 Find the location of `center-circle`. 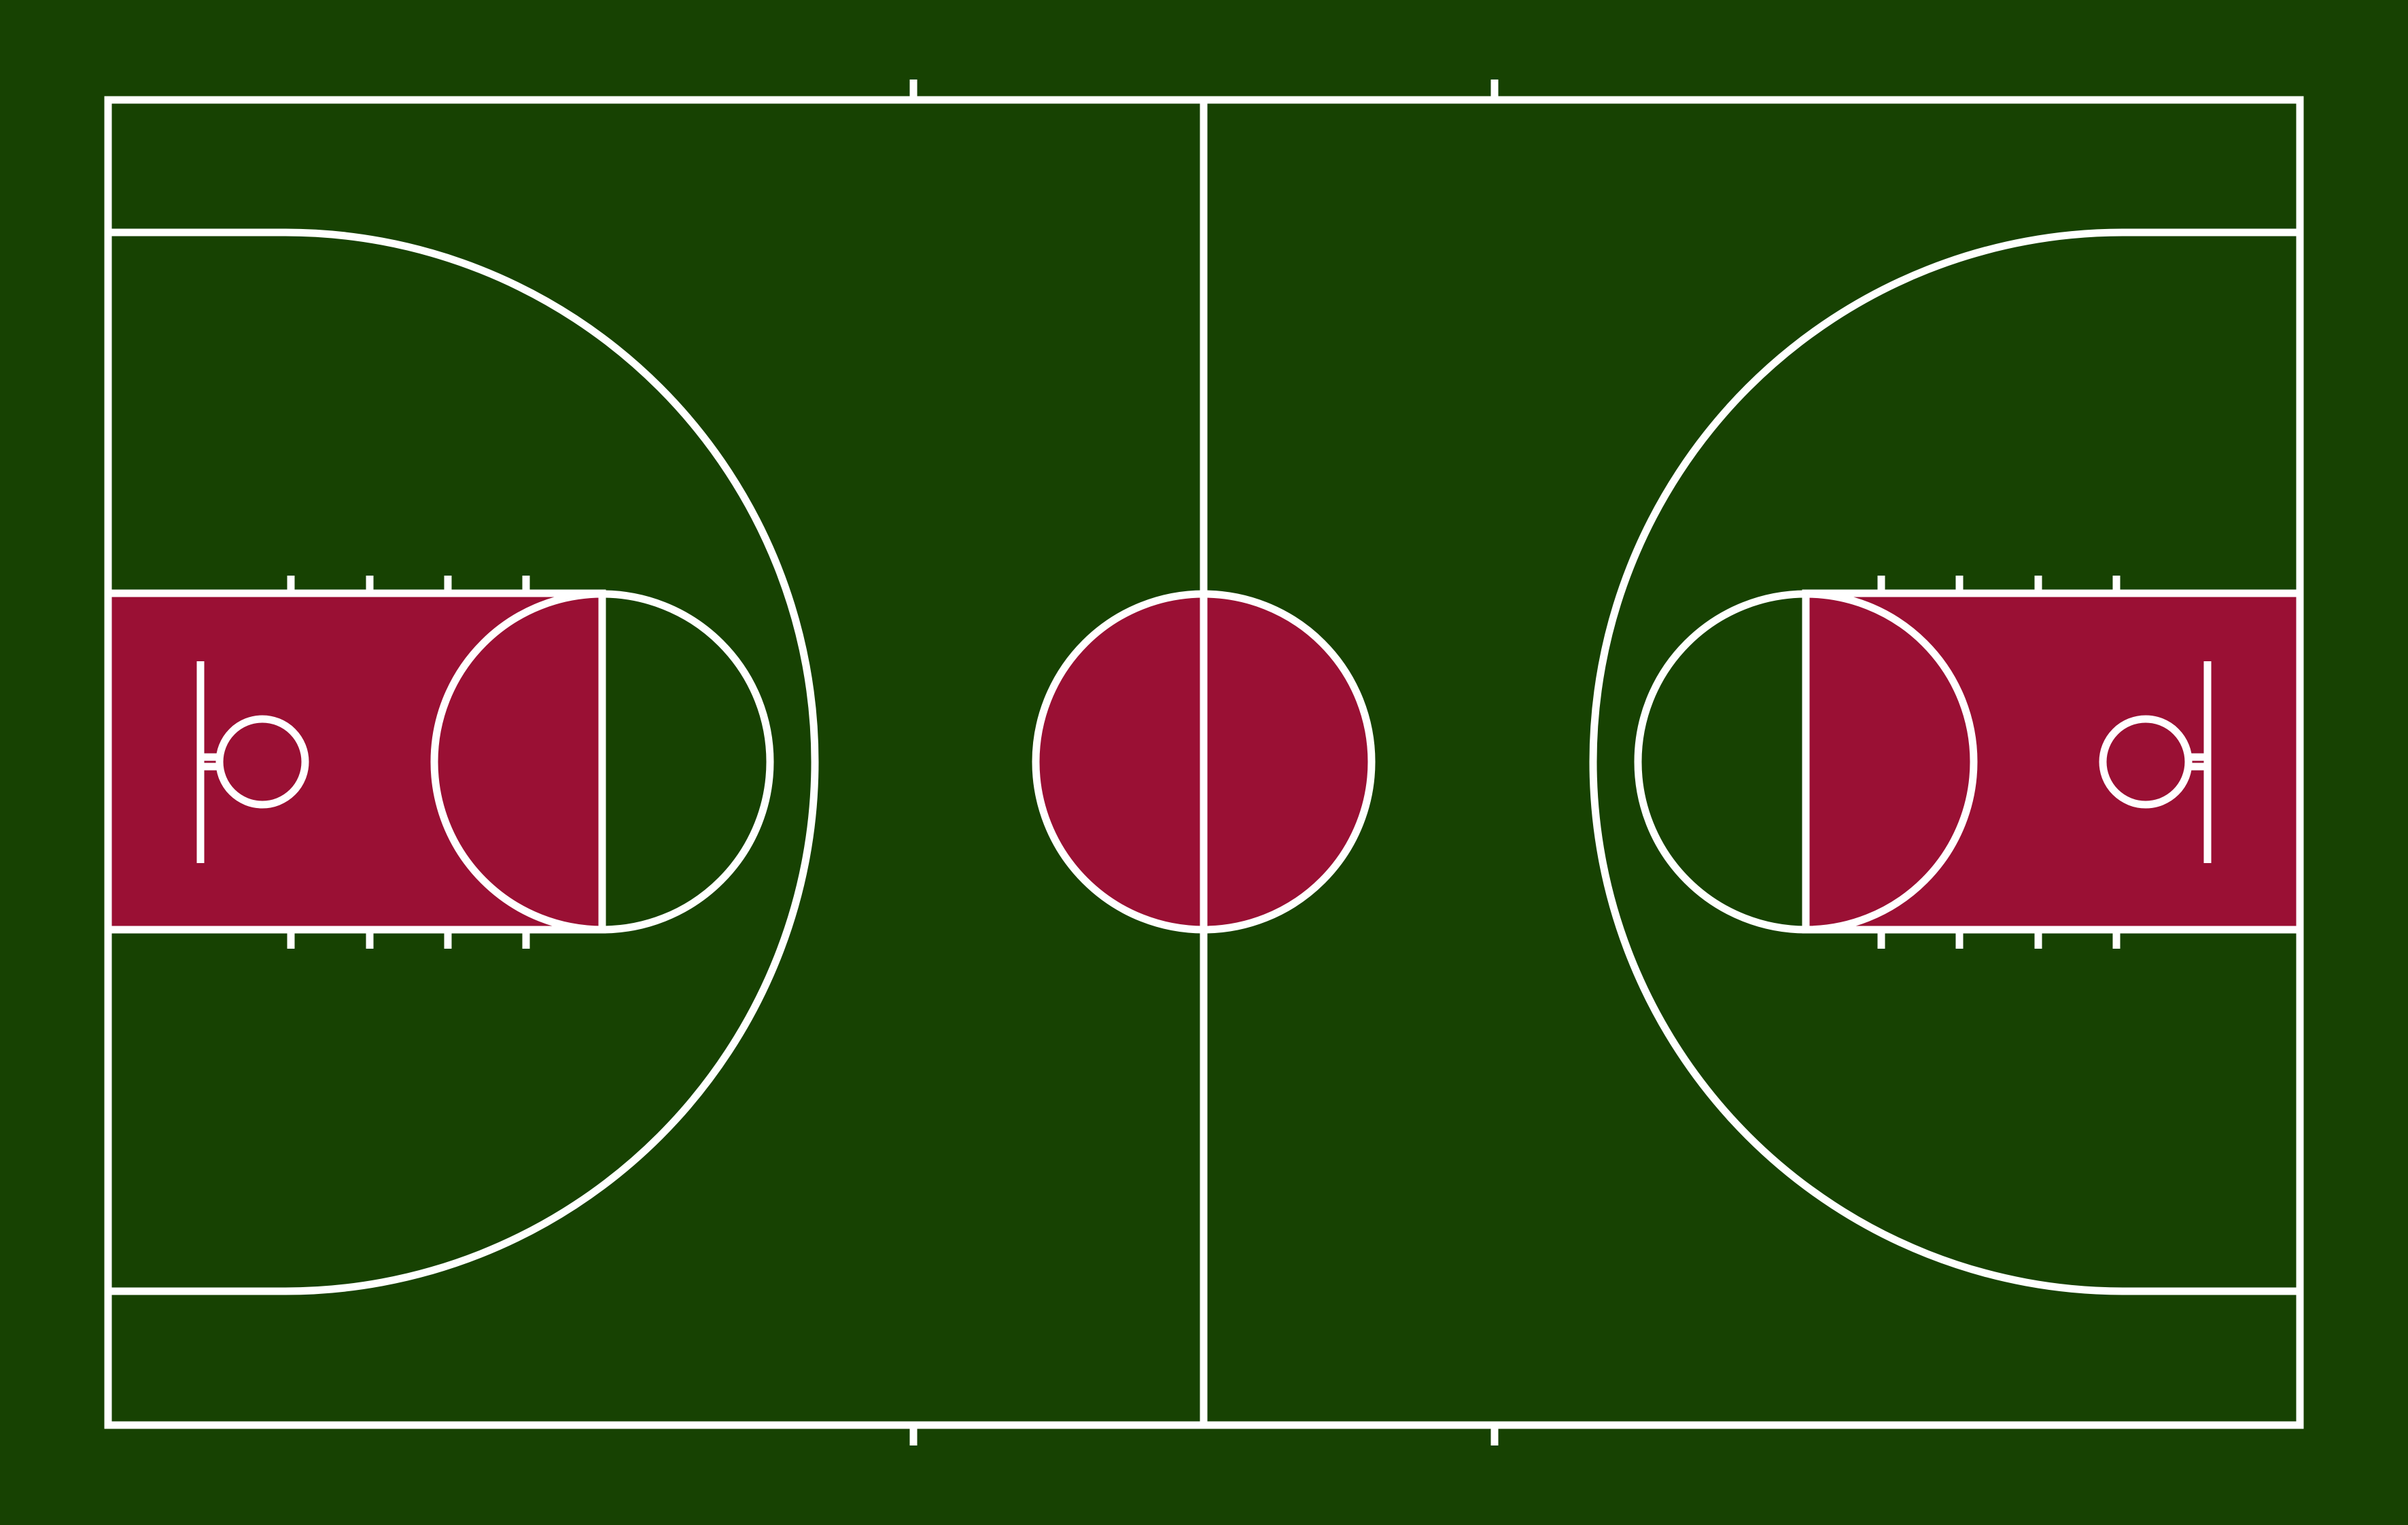

center-circle is located at coordinates (1204, 762).